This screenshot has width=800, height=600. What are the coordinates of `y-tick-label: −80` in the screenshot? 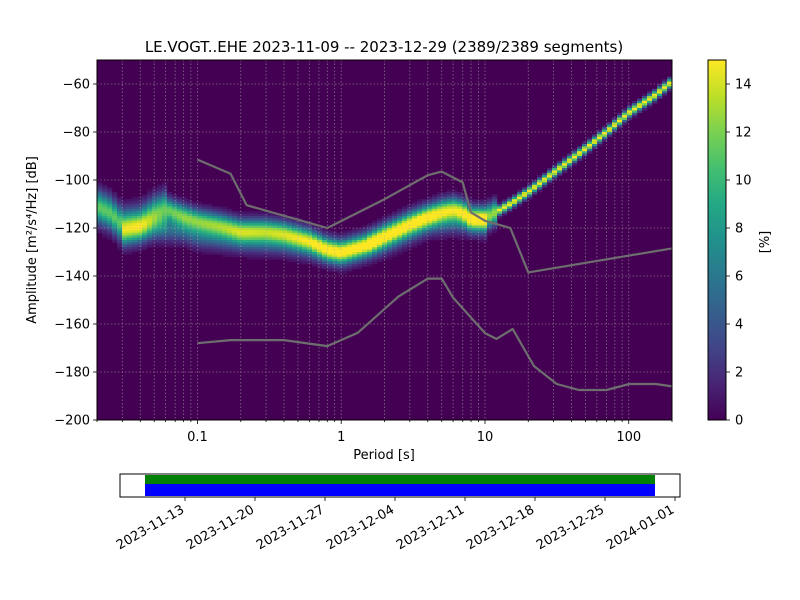 It's located at (76, 133).